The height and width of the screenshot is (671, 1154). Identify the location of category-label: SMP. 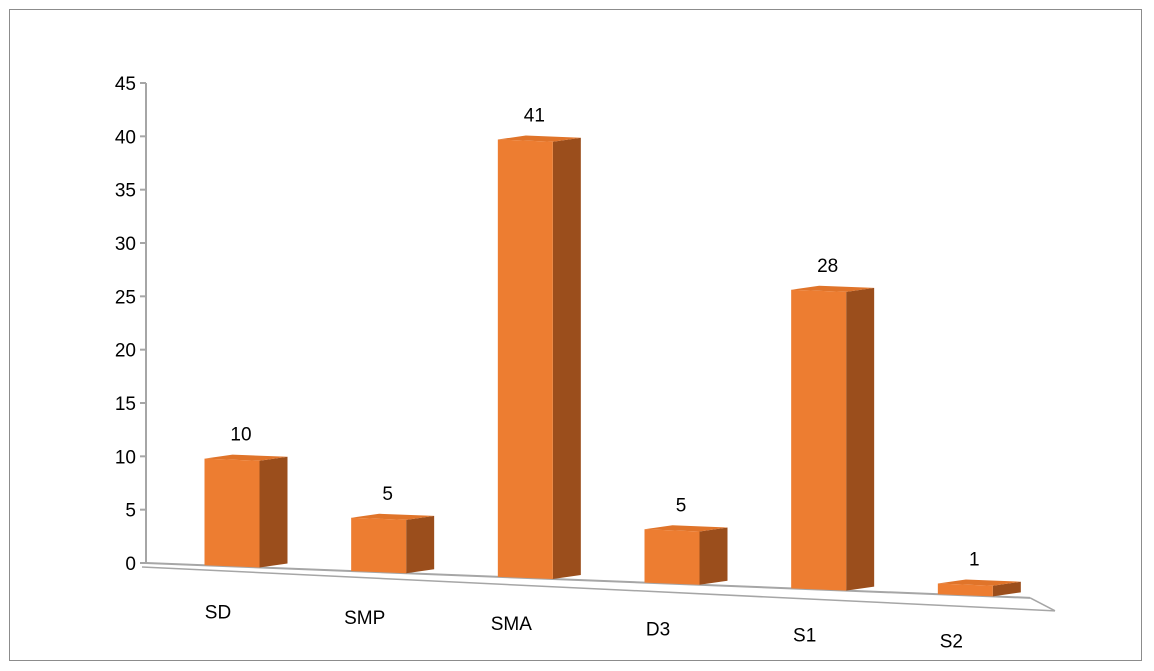
(364, 618).